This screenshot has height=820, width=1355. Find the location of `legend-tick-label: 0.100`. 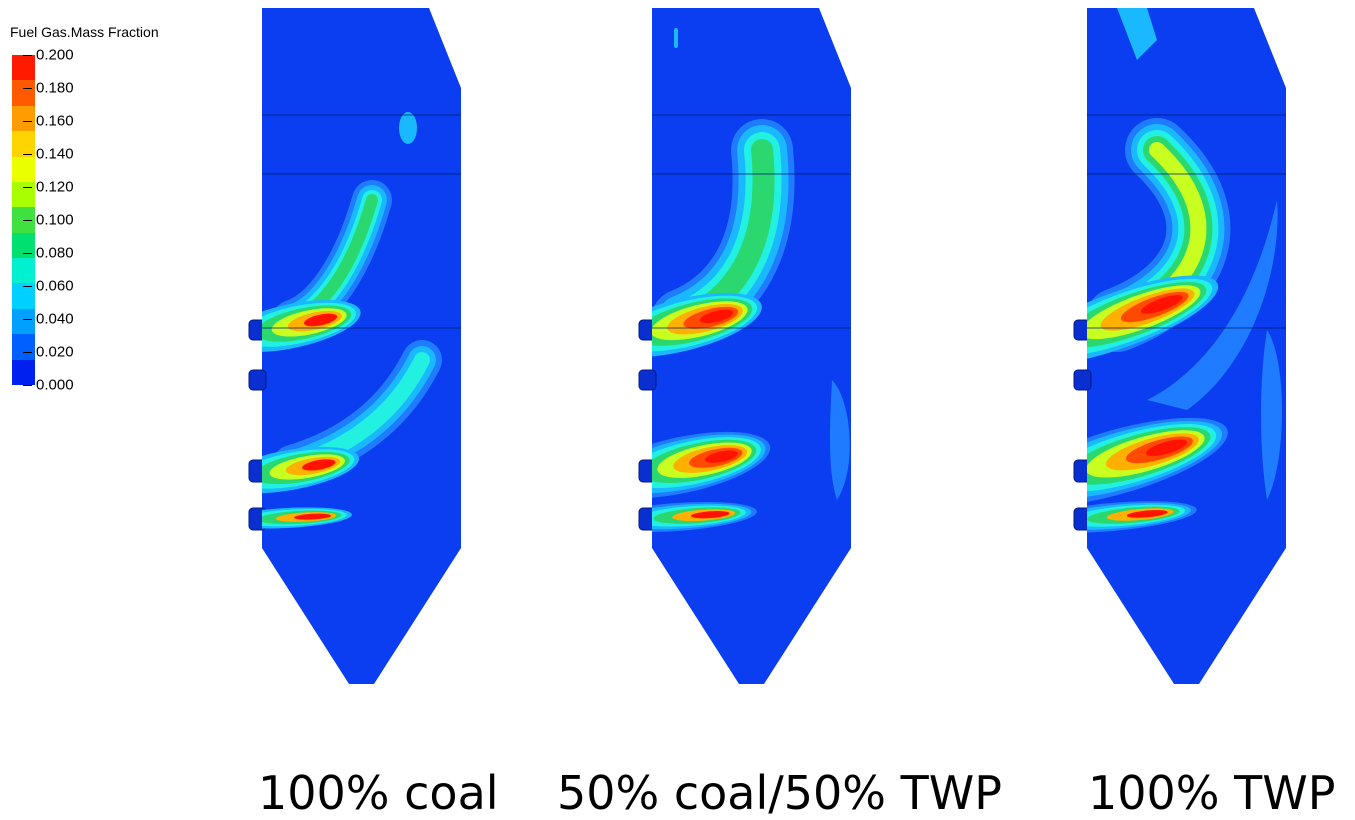

legend-tick-label: 0.100 is located at coordinates (55, 220).